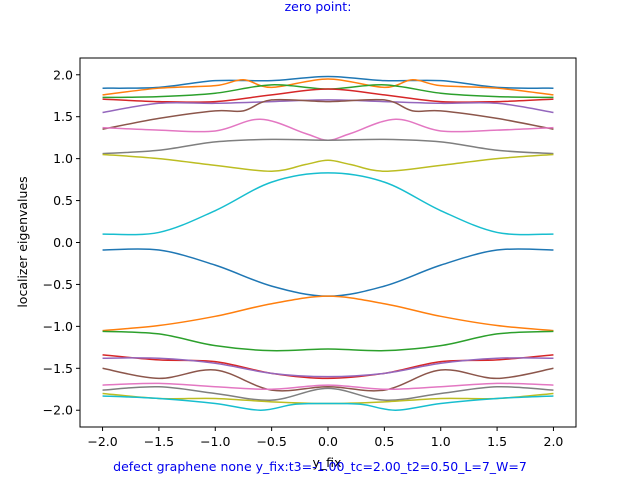 Image resolution: width=640 pixels, height=480 pixels. I want to click on y-tick-label: 0.0, so click(63, 242).